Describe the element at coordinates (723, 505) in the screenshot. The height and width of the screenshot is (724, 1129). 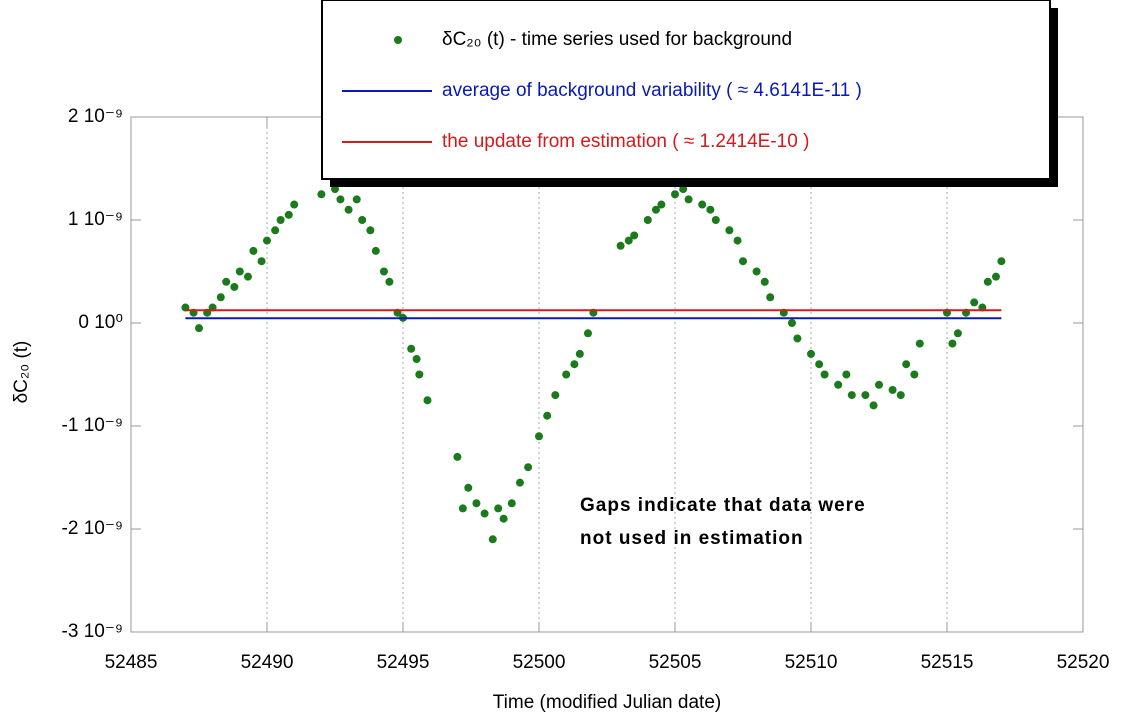
I see `annotation: Gaps indicate that data were` at that location.